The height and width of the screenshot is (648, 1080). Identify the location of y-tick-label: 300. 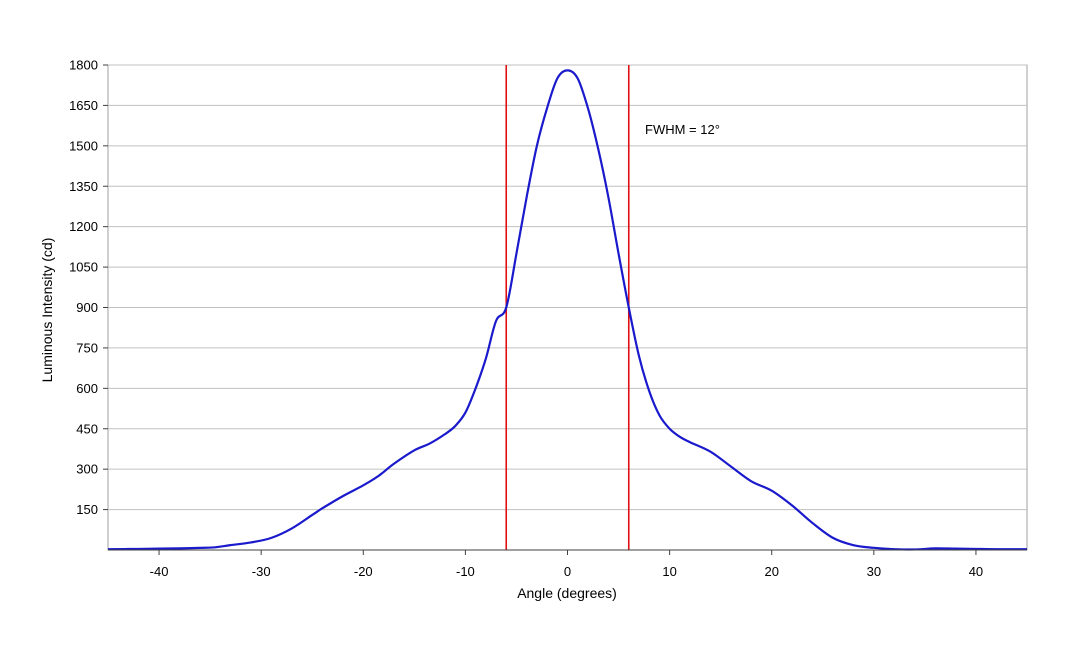
(87, 469).